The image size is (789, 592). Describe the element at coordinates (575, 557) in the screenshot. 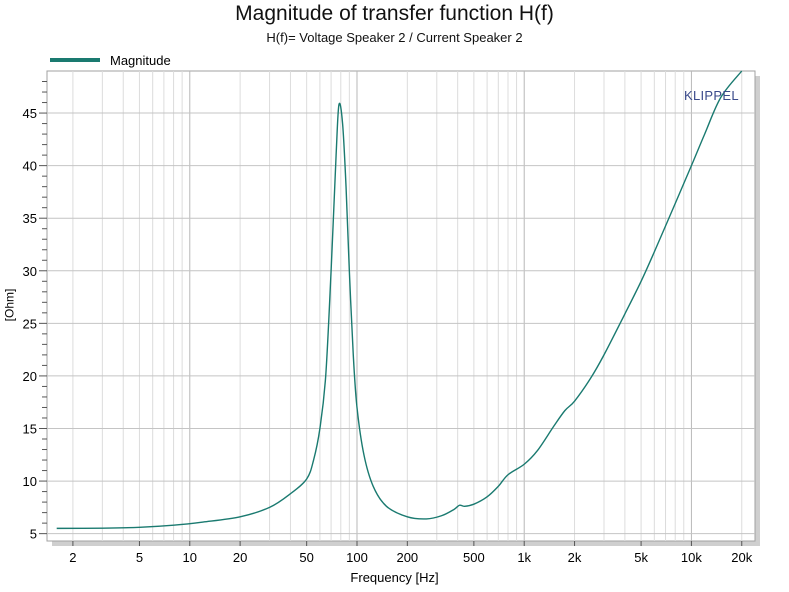

I see `x-tick-label: 2k` at that location.